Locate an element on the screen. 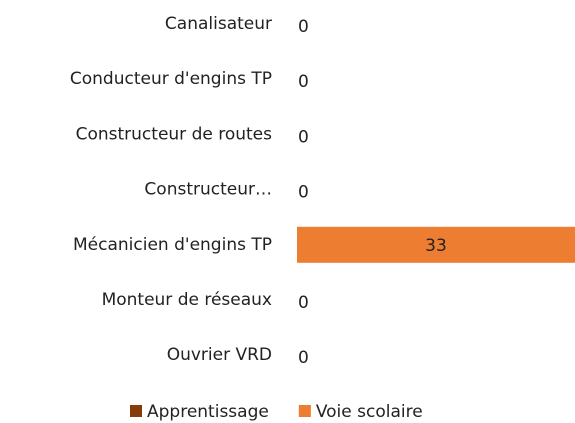 The height and width of the screenshot is (423, 575). category-label: Constructeur de routes is located at coordinates (174, 134).